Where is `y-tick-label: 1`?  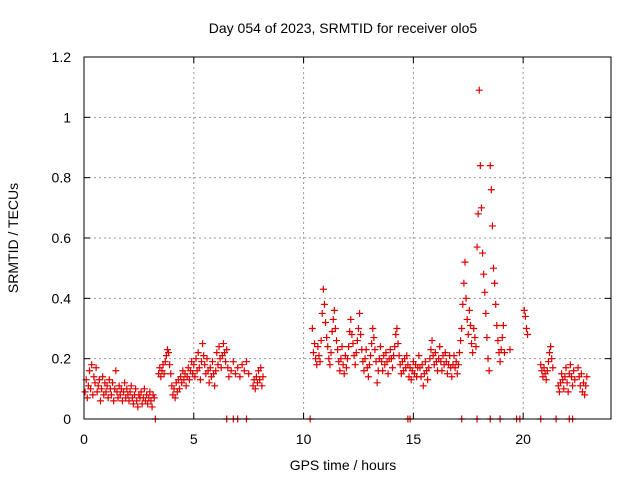 y-tick-label: 1 is located at coordinates (67, 117).